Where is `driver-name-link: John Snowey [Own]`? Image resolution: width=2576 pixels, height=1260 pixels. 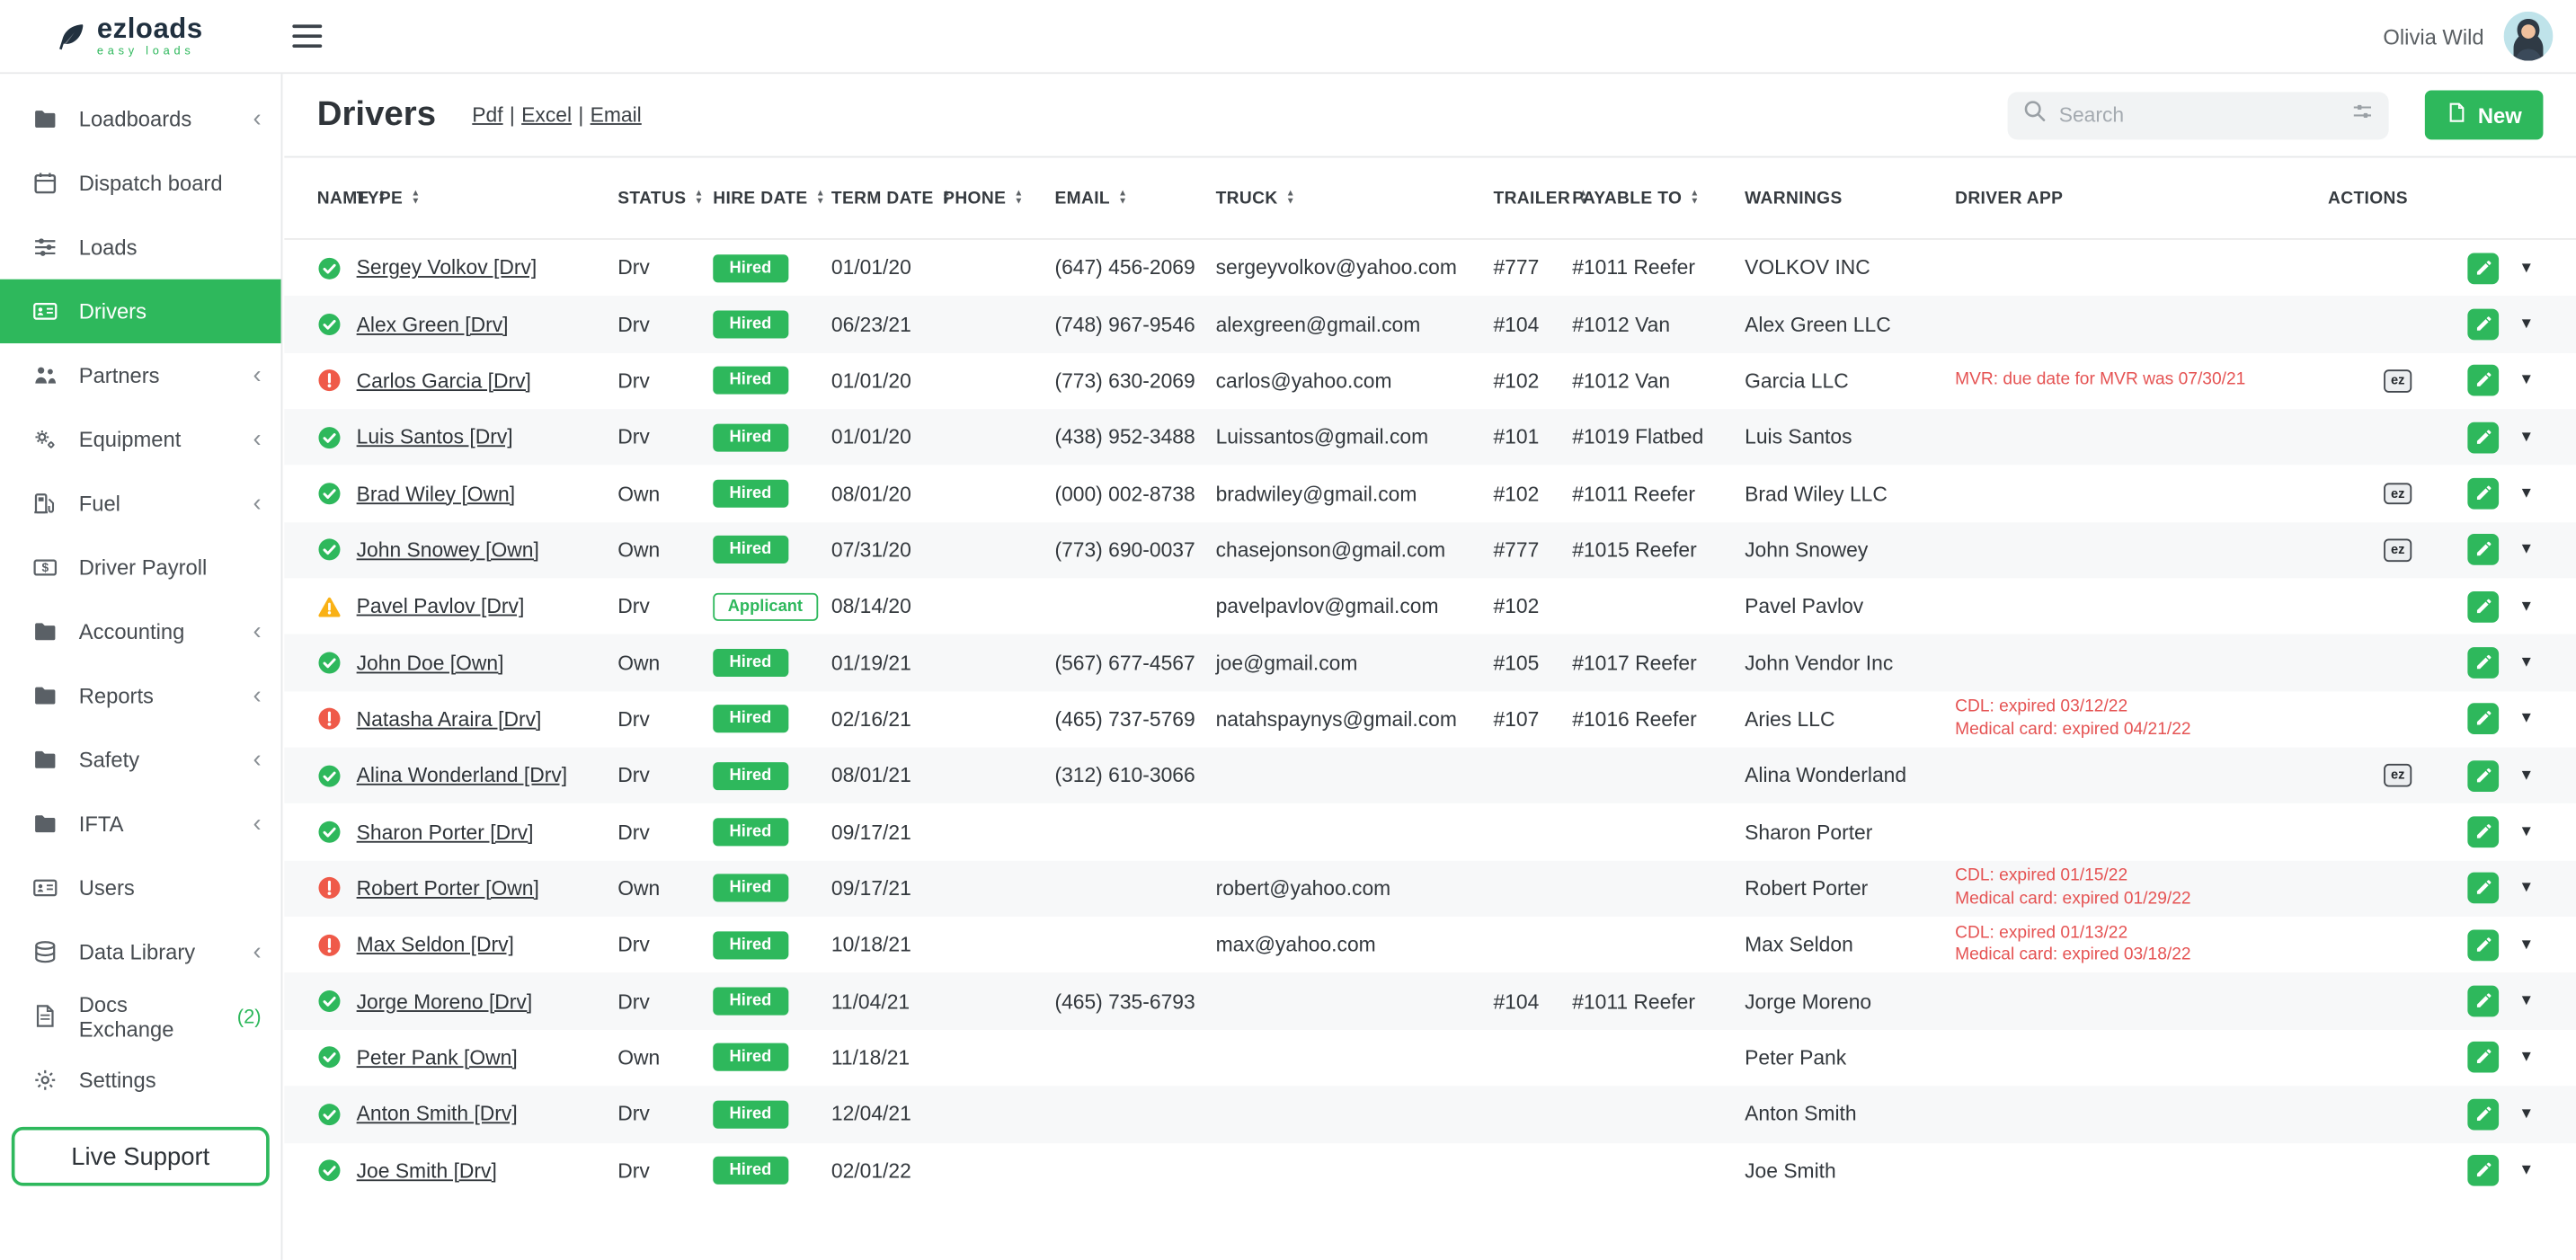 driver-name-link: John Snowey [Own] is located at coordinates (447, 550).